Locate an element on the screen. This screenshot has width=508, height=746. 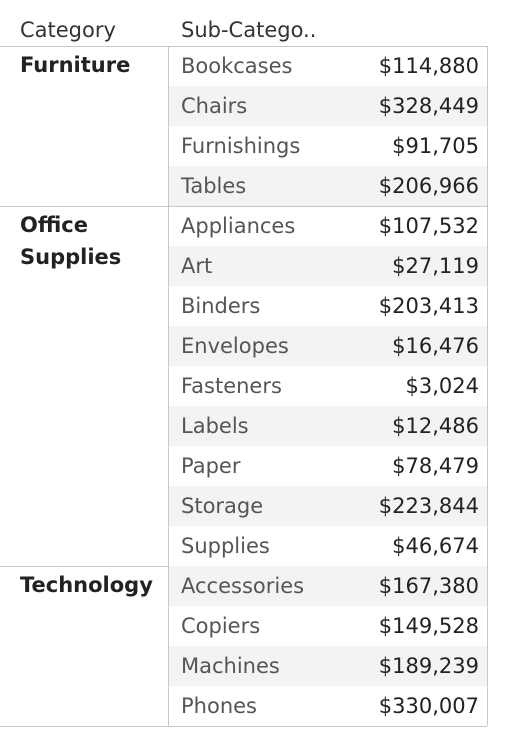
sales-value: $3,024 is located at coordinates (442, 386).